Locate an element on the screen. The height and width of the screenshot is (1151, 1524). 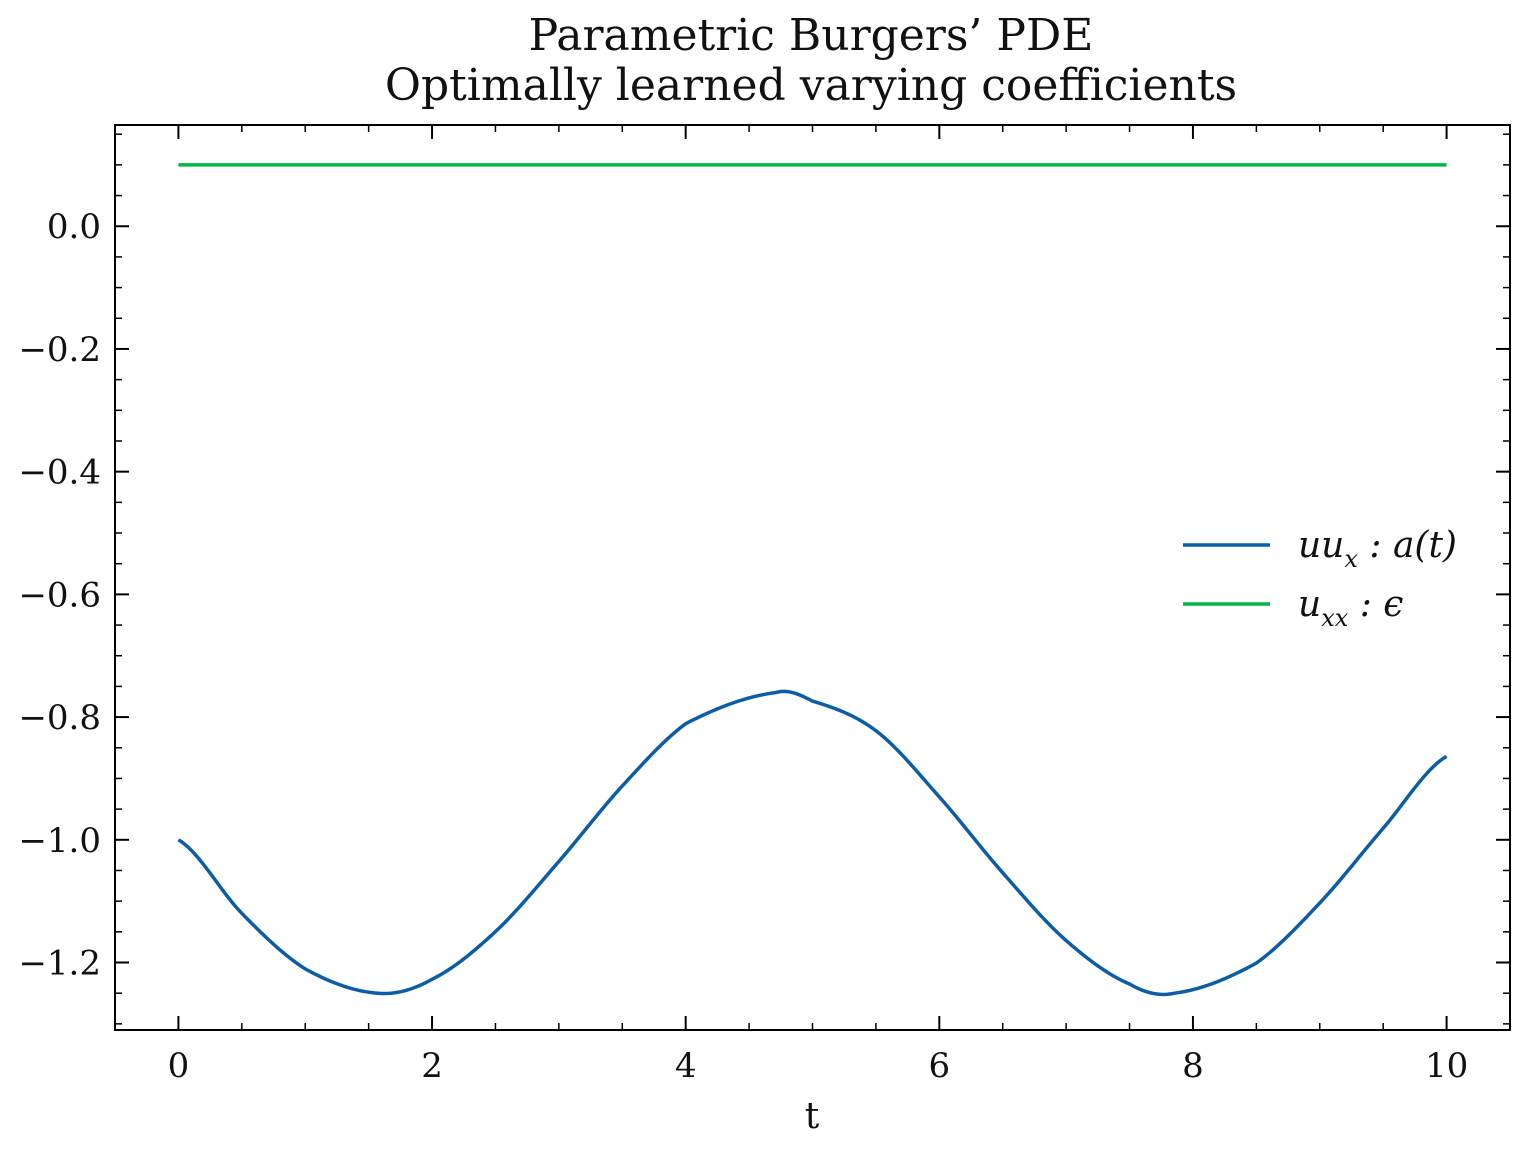
y-tick-label: −1.0 is located at coordinates (59, 841).